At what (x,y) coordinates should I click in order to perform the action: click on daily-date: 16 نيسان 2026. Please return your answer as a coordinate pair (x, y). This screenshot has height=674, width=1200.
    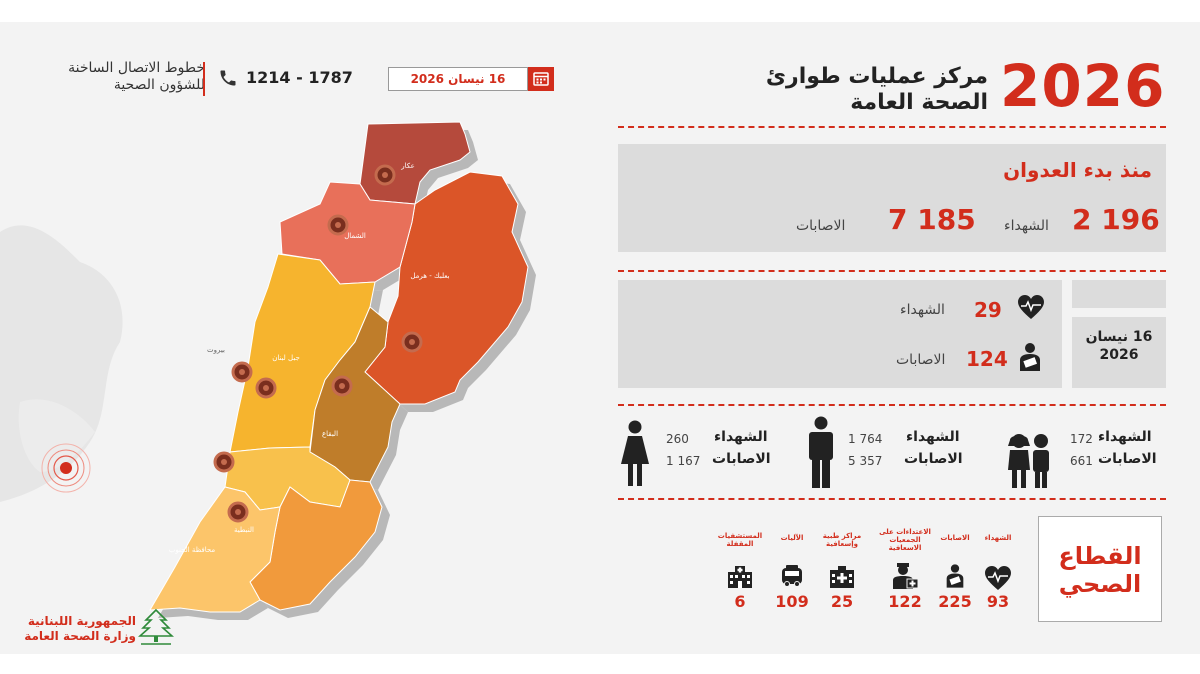
    Looking at the image, I should click on (1119, 346).